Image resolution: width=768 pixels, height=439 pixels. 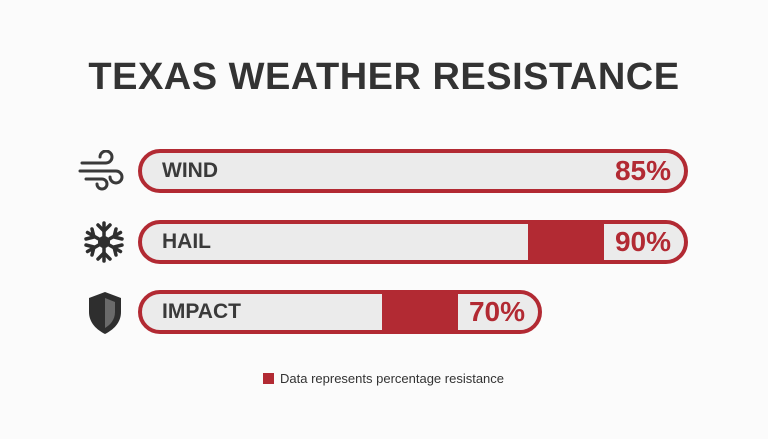 What do you see at coordinates (413, 171) in the screenshot?
I see `bar-wind: WIND 85%` at bounding box center [413, 171].